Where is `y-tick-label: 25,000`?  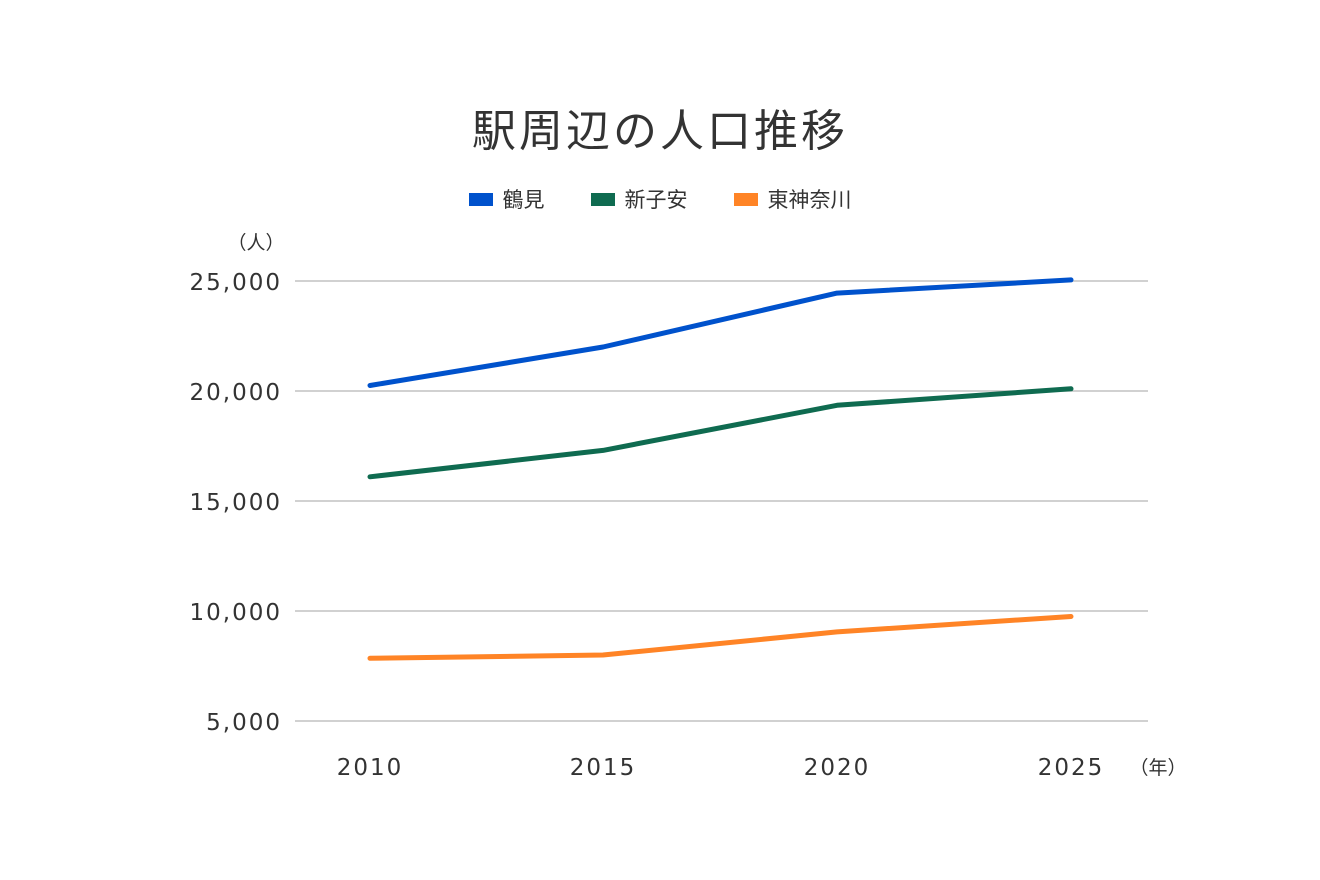
y-tick-label: 25,000 is located at coordinates (236, 283).